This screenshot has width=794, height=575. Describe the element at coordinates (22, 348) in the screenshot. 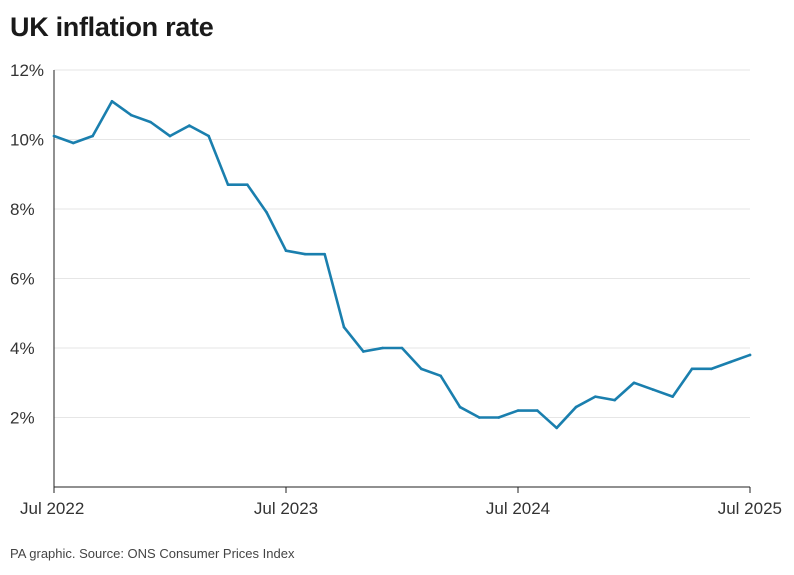

I see `y-tick-label: 4%` at that location.